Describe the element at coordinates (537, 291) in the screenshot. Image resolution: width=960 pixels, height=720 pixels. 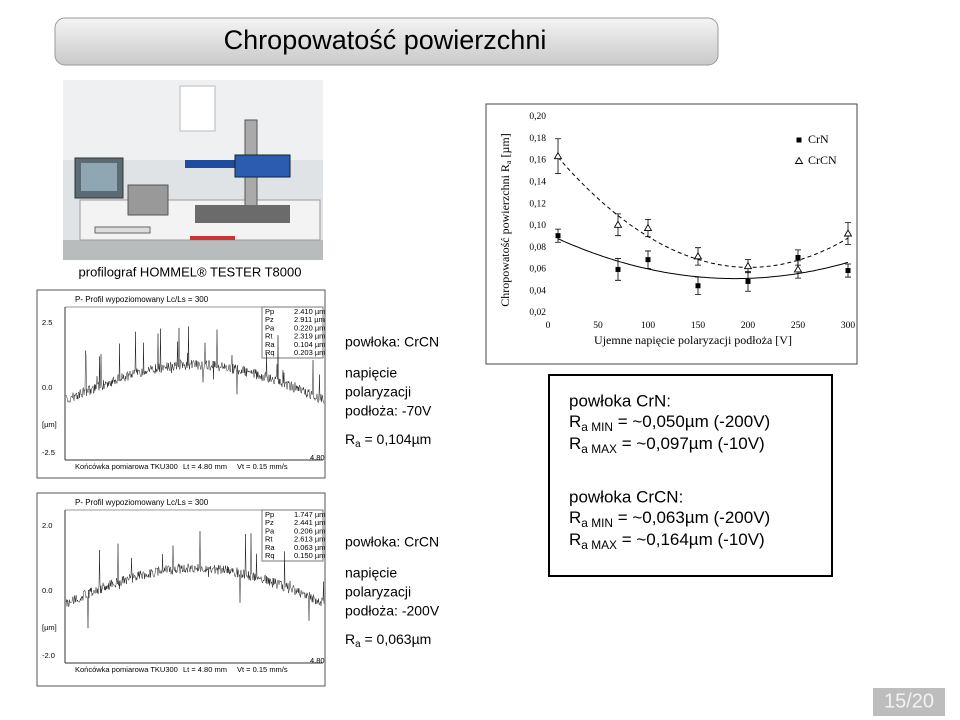
I see `y-tick-label: 0,04` at that location.